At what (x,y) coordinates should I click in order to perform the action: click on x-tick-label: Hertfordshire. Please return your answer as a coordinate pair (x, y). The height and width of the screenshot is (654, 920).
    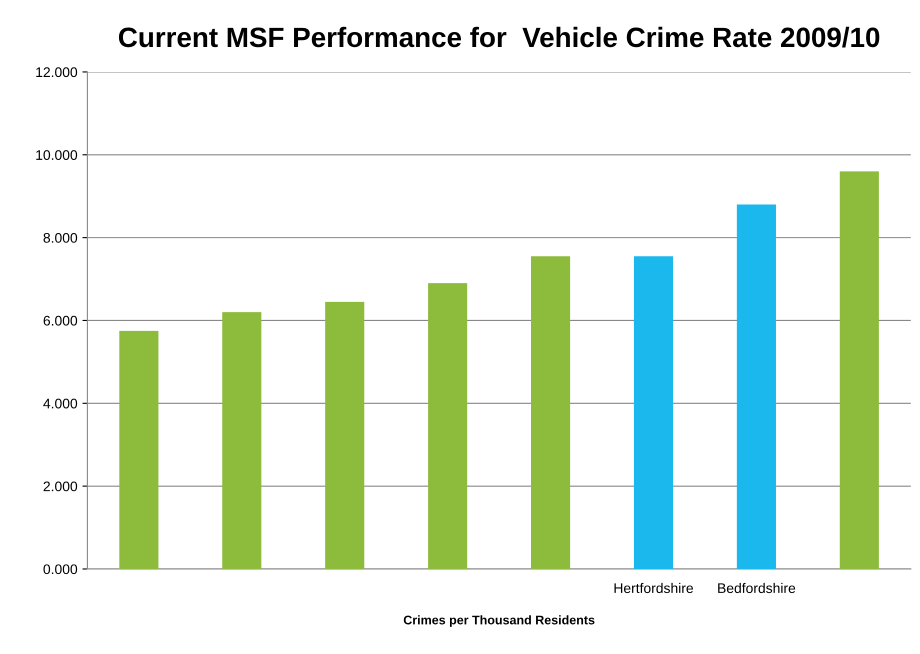
    Looking at the image, I should click on (654, 588).